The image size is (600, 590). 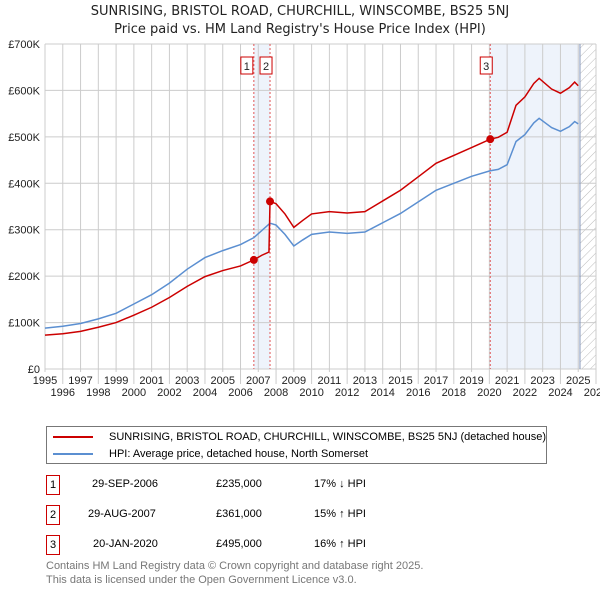 What do you see at coordinates (73, 437) in the screenshot?
I see `legend-red-line` at bounding box center [73, 437].